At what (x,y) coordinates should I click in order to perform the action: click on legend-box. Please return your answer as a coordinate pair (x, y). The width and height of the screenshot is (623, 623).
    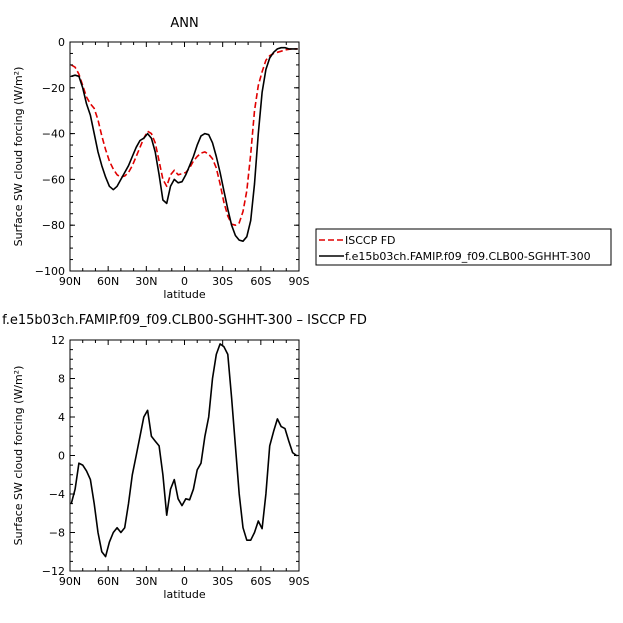
    Looking at the image, I should click on (463, 247).